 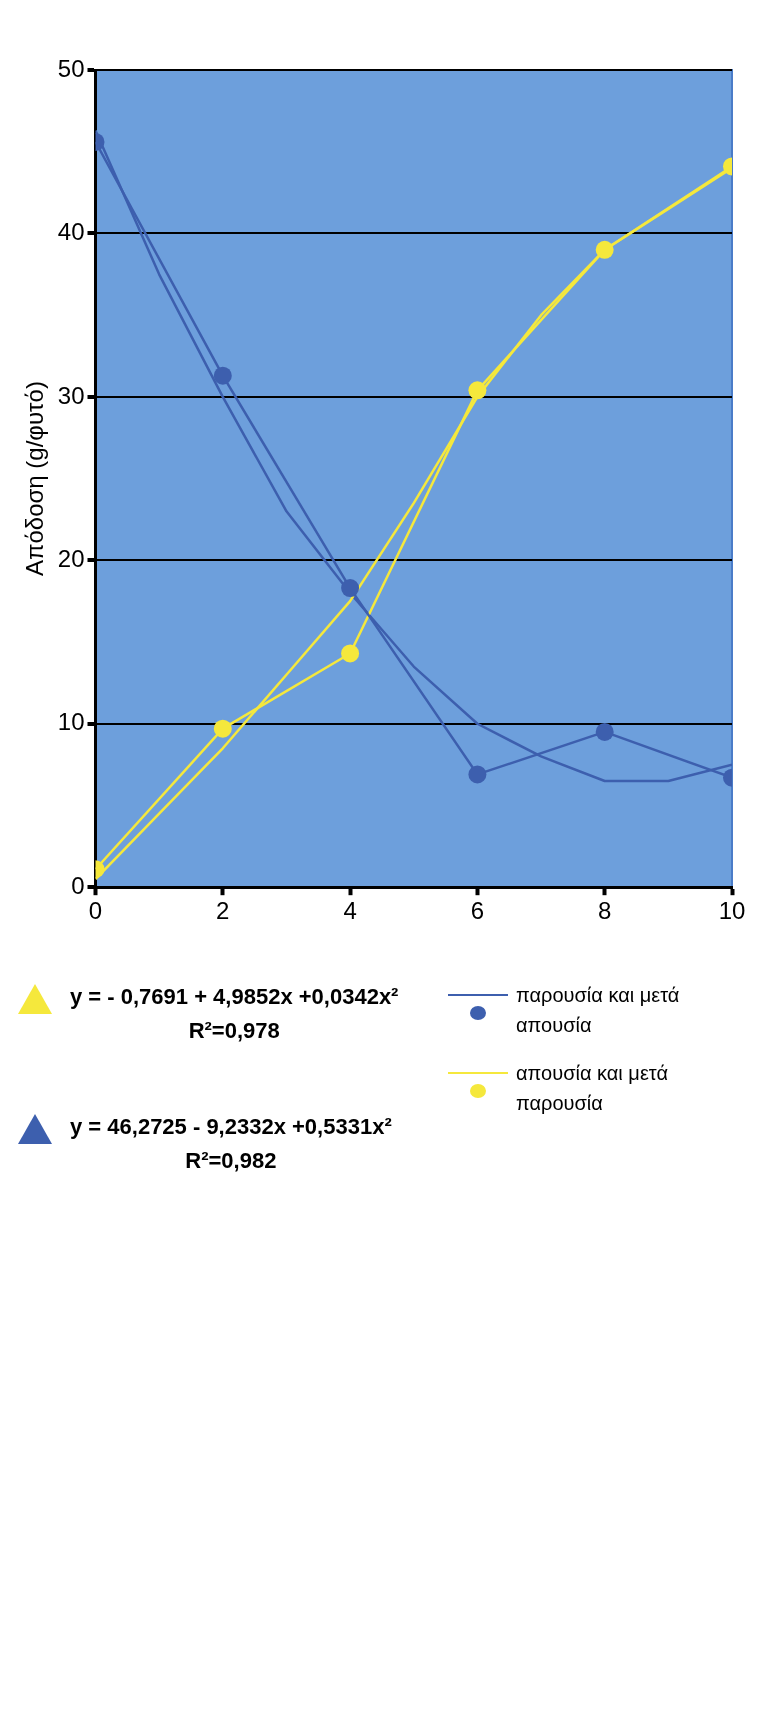 What do you see at coordinates (71, 68) in the screenshot?
I see `y-tick-label: 50` at bounding box center [71, 68].